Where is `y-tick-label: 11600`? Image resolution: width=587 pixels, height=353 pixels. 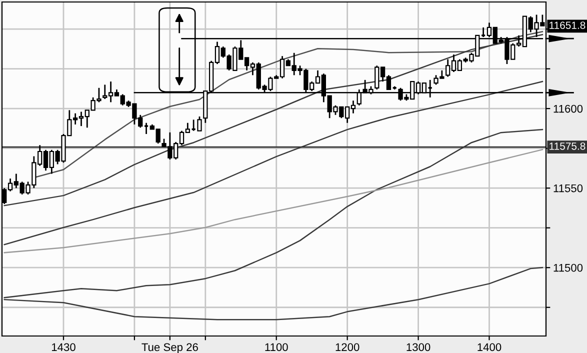 y-tick-label: 11600 is located at coordinates (568, 108).